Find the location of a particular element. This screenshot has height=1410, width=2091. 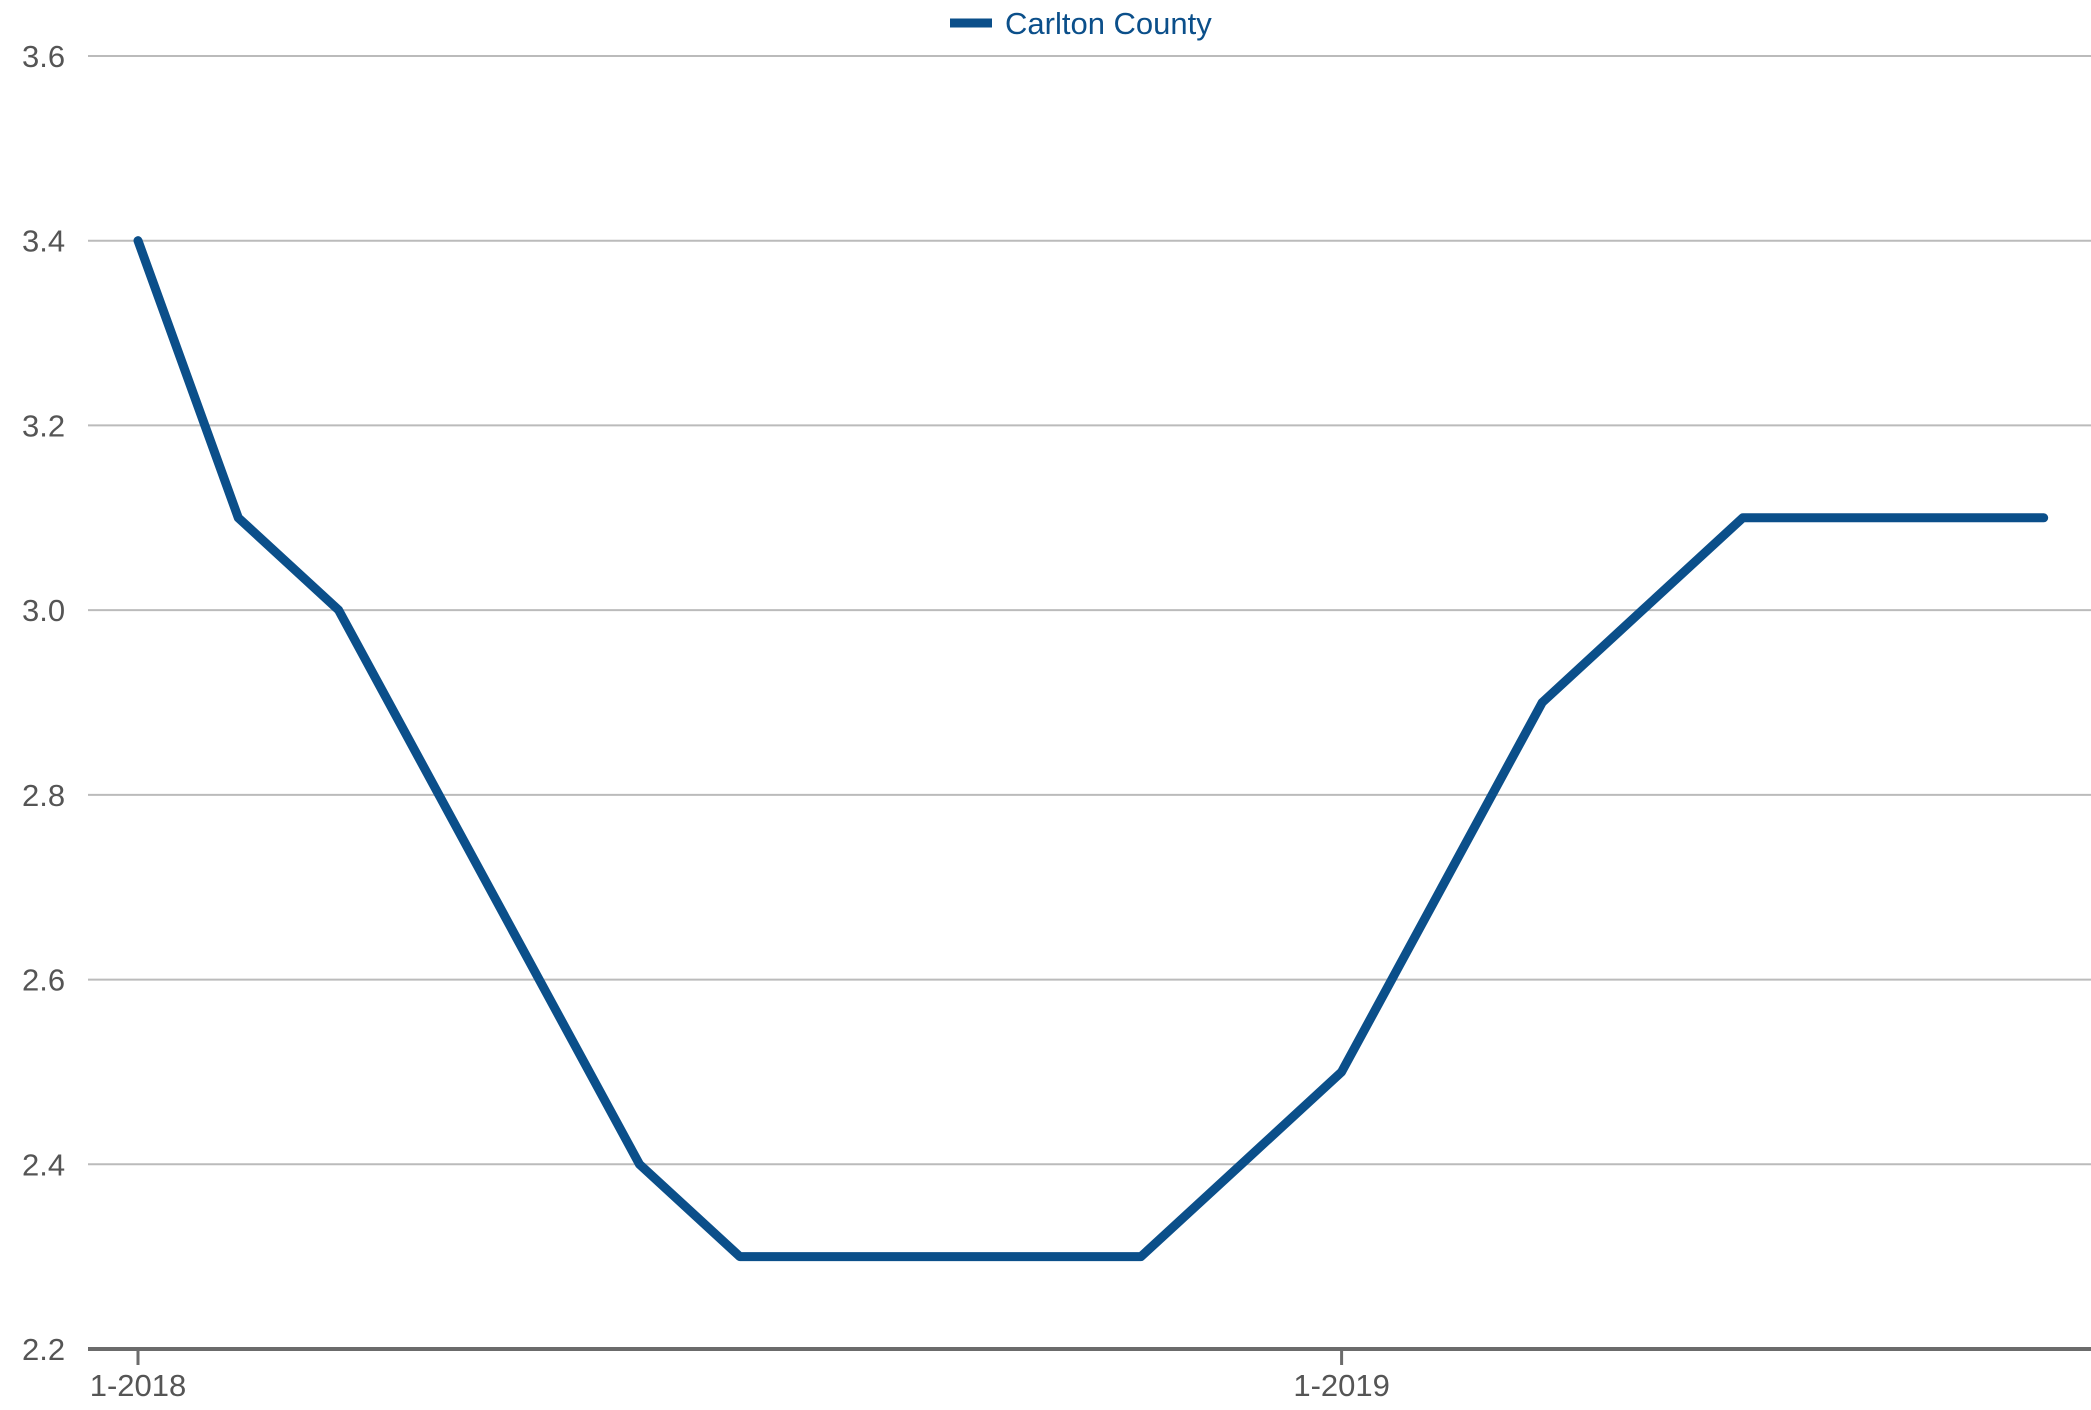

y-tick-label: 2.2 is located at coordinates (43, 1349).